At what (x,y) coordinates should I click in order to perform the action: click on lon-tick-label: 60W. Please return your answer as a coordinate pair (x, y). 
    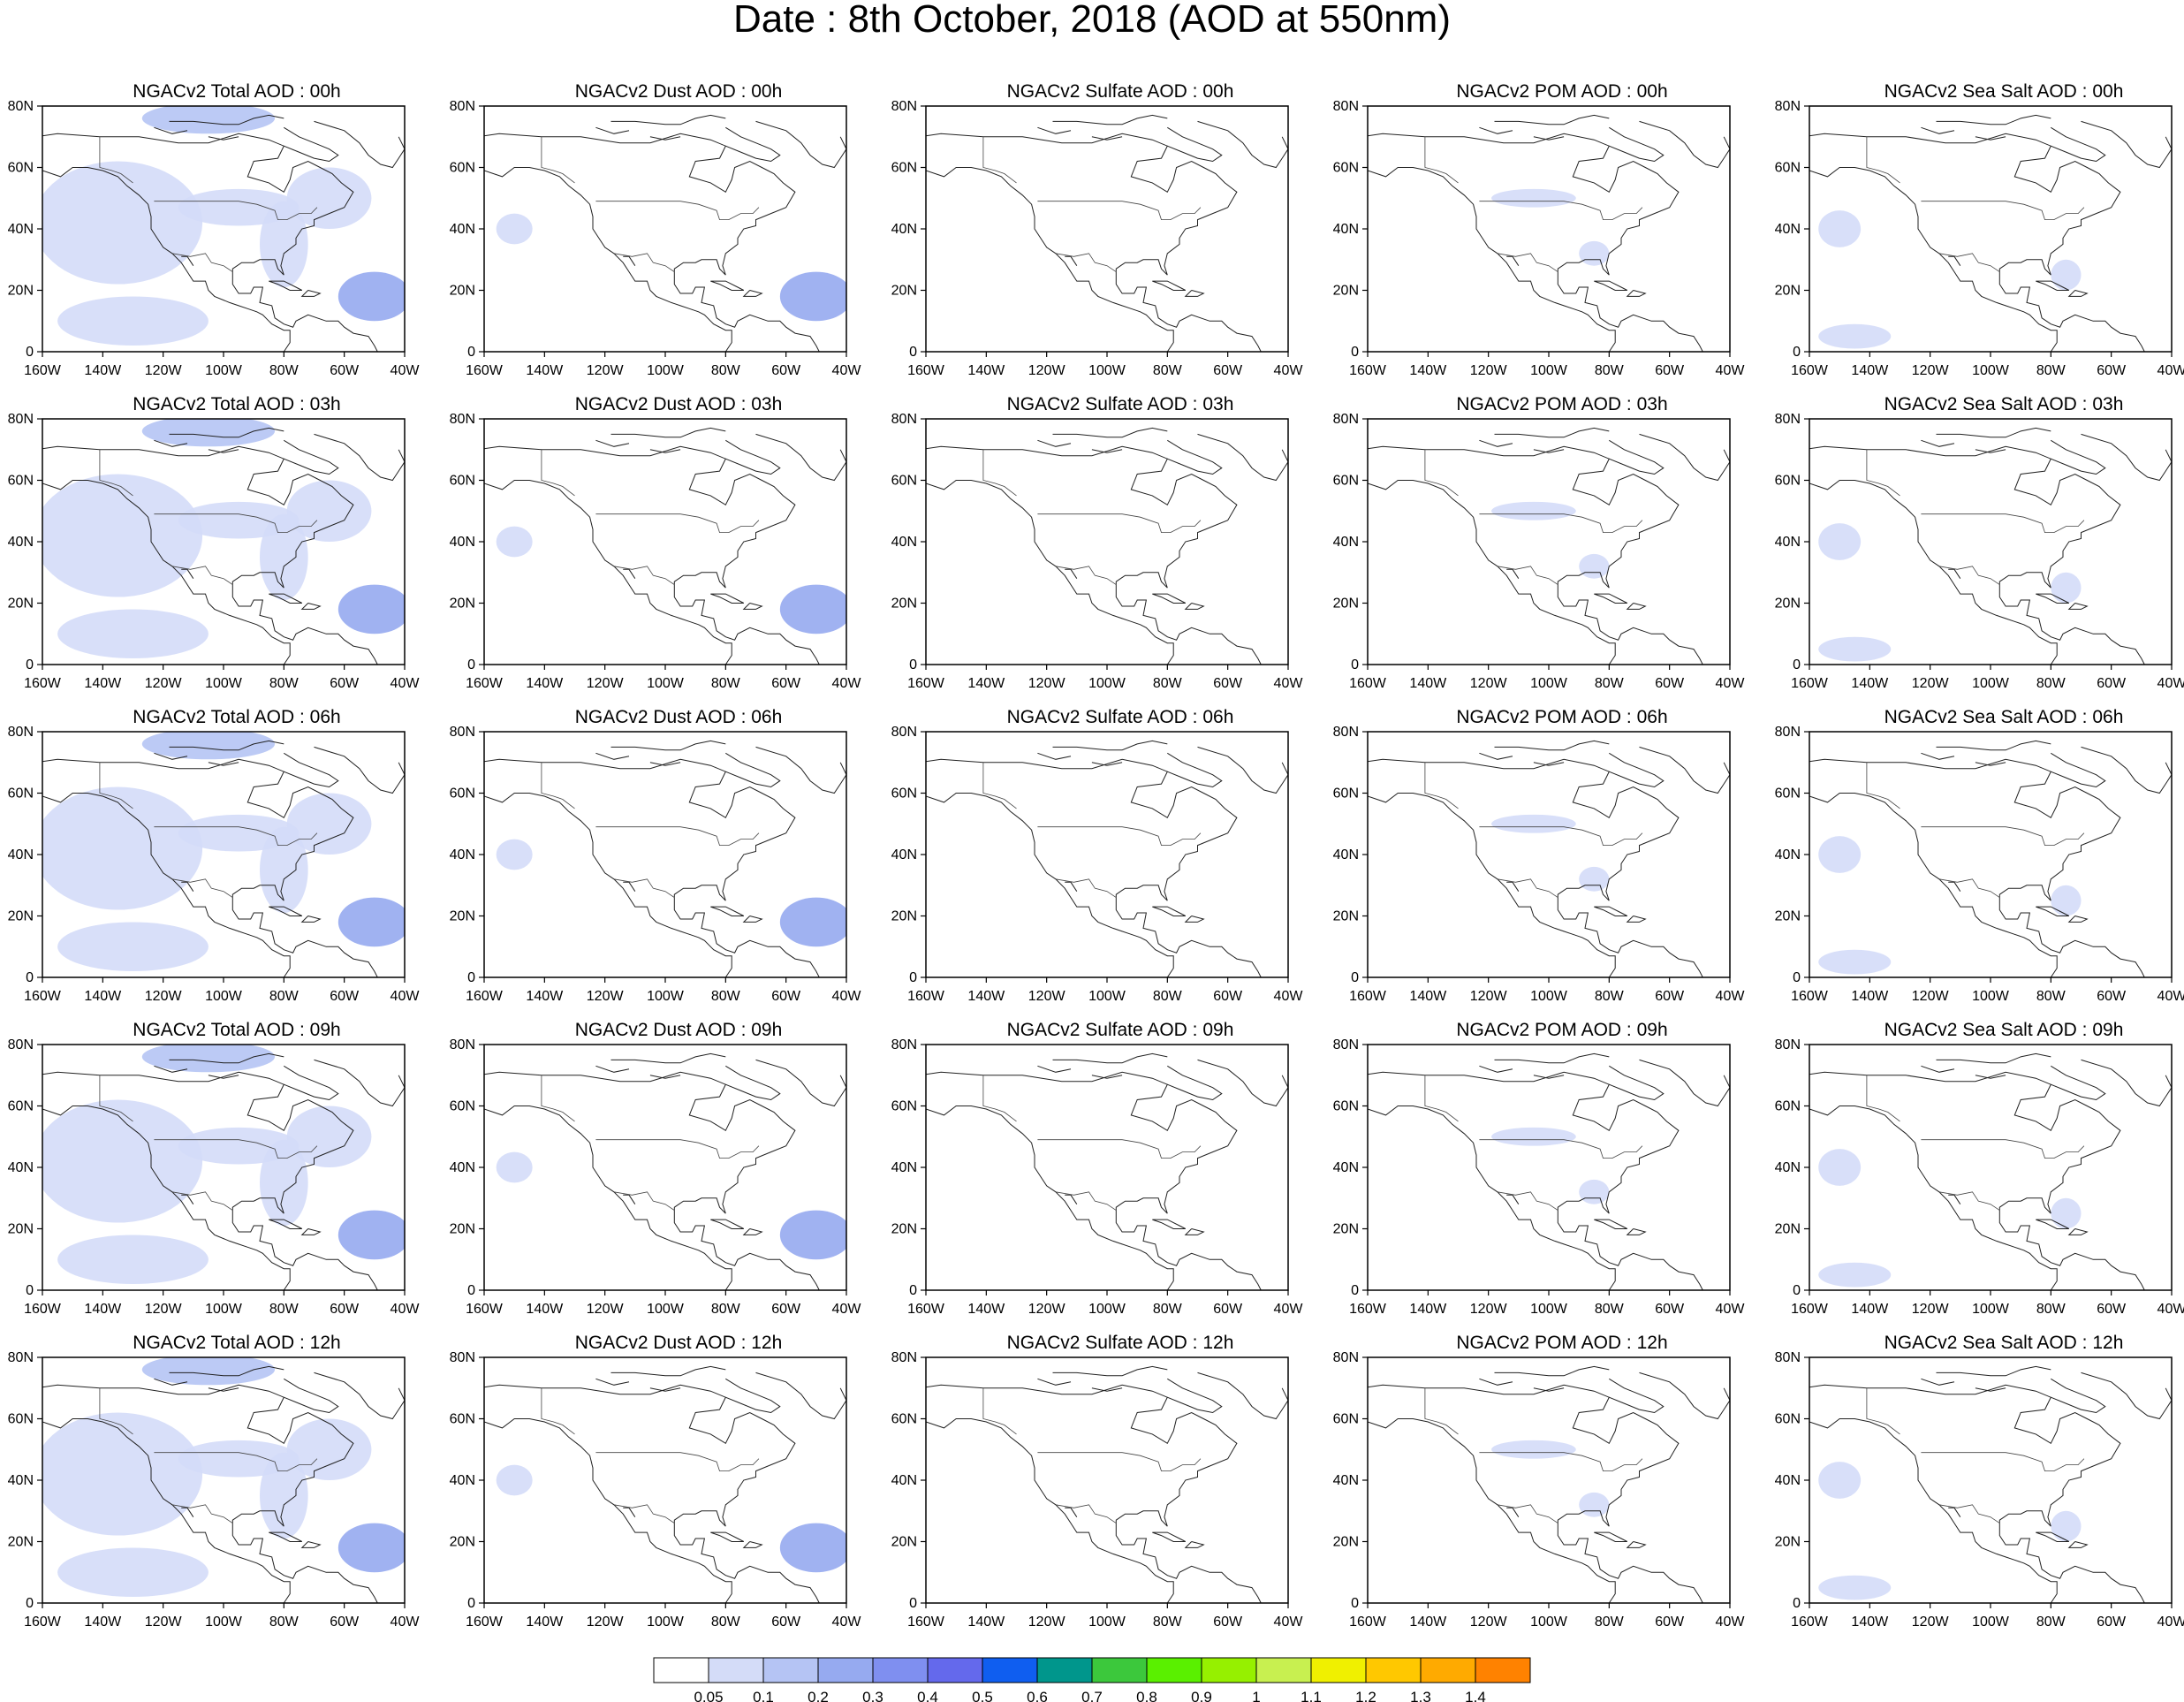
    Looking at the image, I should click on (2112, 370).